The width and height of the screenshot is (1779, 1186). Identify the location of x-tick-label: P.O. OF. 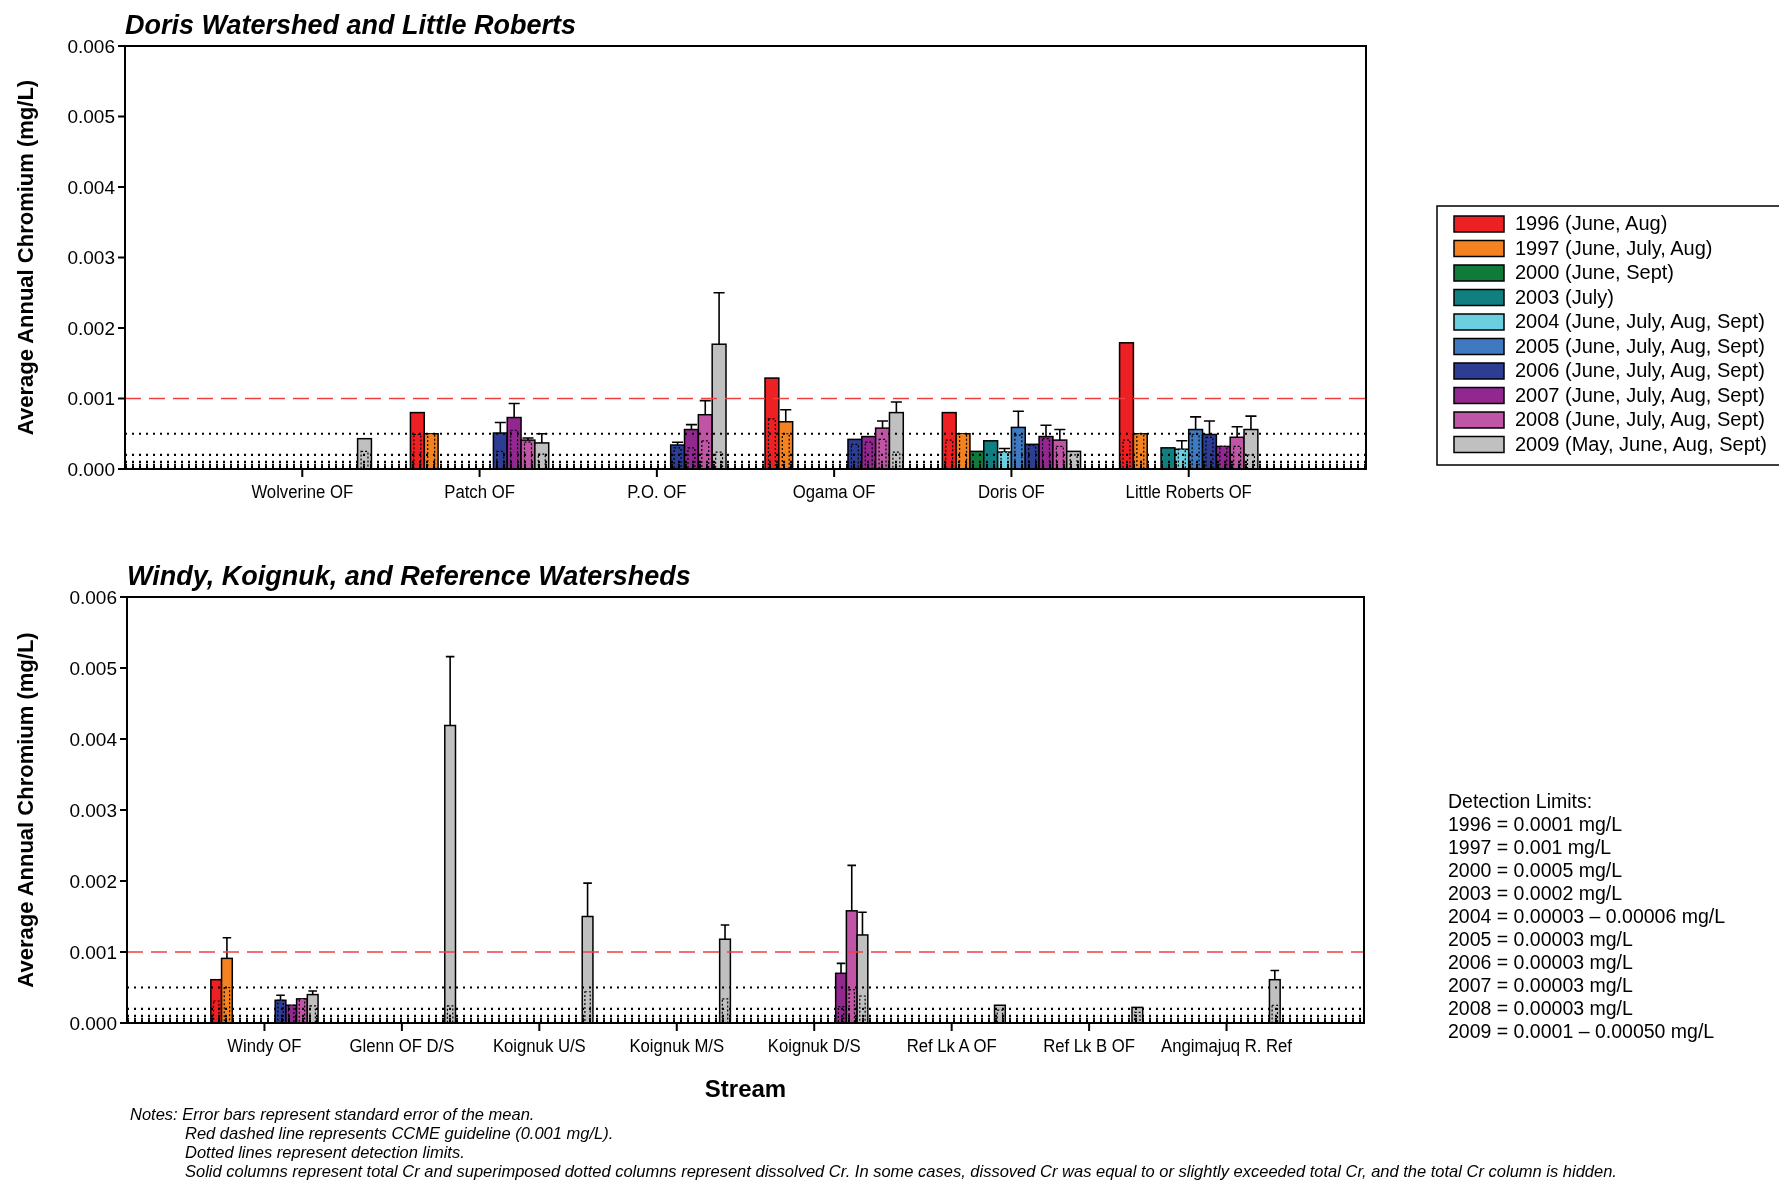
(657, 492).